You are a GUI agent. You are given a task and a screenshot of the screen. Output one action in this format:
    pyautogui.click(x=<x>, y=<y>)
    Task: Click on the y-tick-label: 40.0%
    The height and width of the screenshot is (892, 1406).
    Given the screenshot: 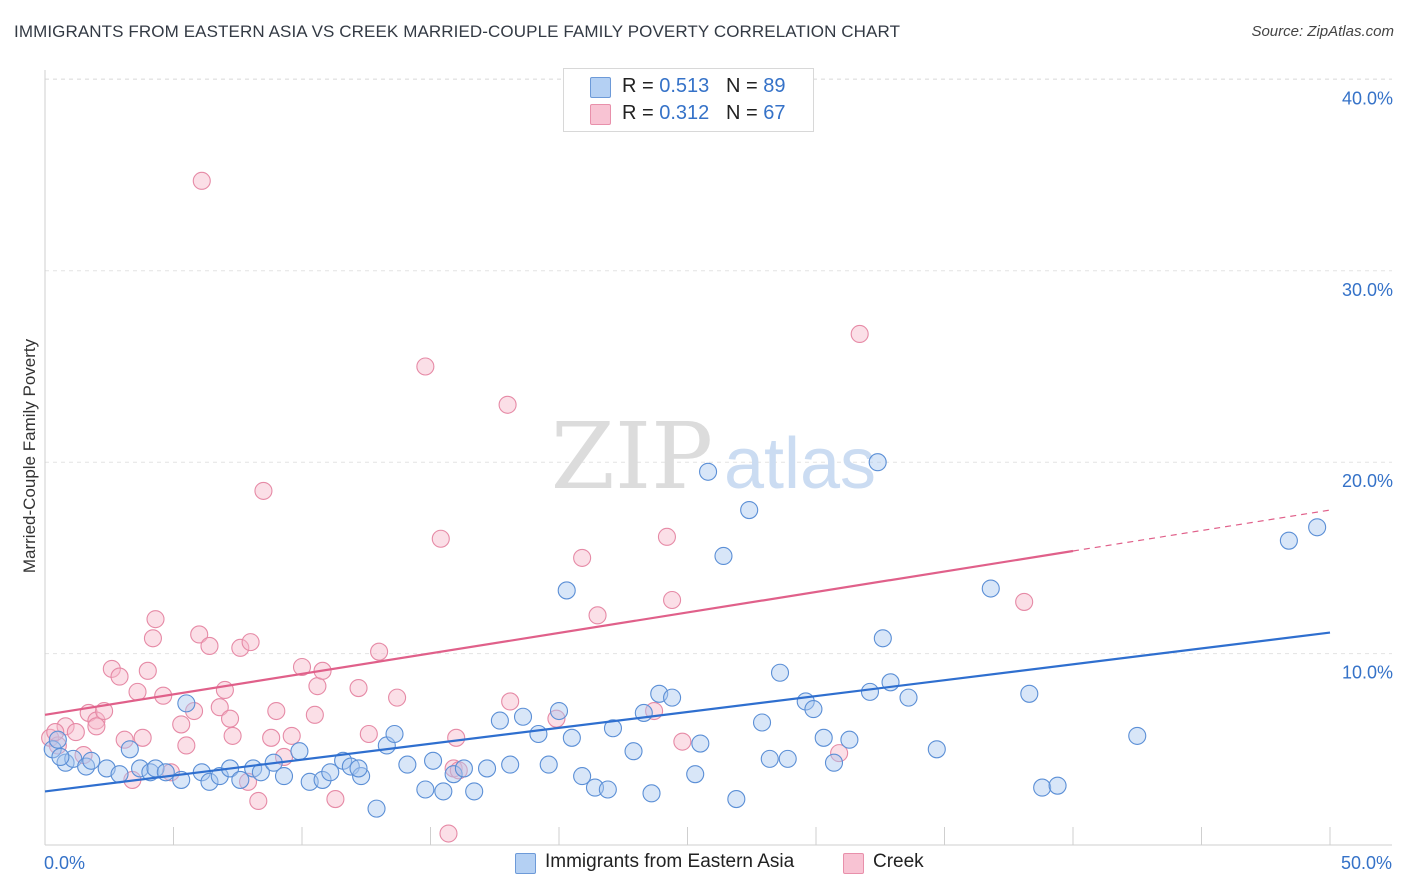 What is the action you would take?
    pyautogui.click(x=1367, y=98)
    